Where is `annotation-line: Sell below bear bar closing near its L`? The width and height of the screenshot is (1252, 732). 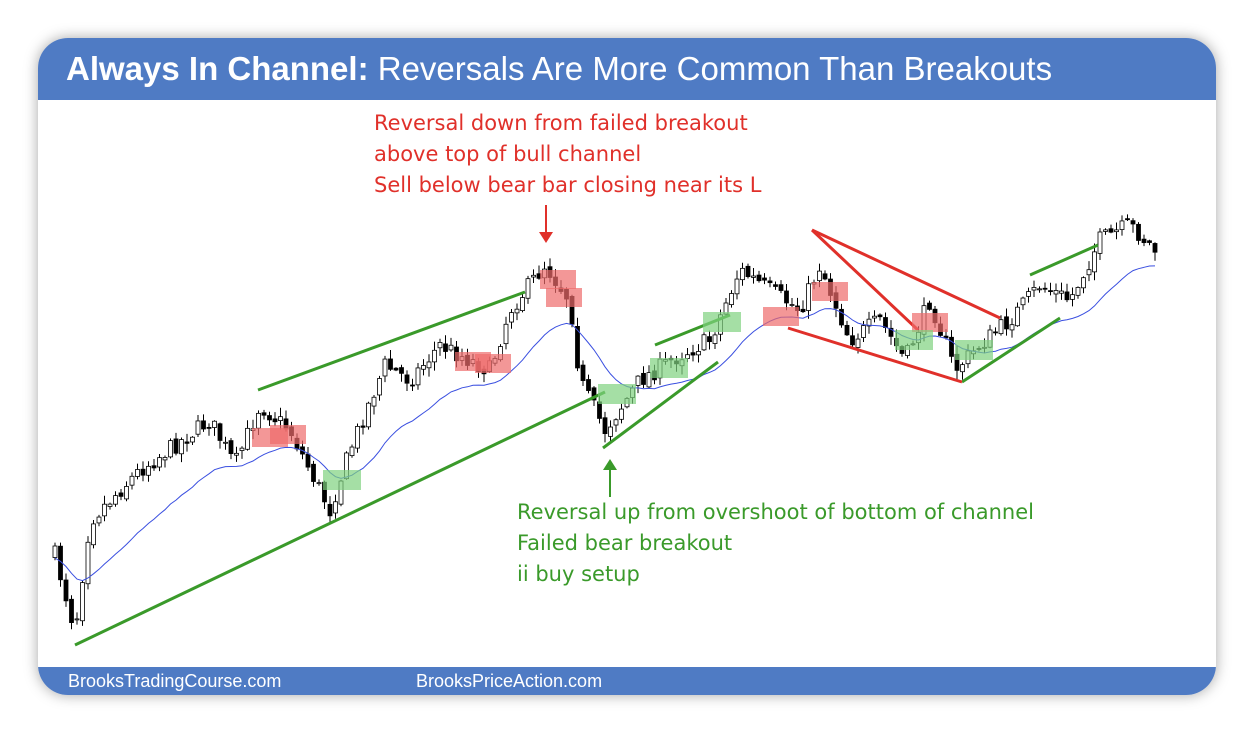 annotation-line: Sell below bear bar closing near its L is located at coordinates (568, 185).